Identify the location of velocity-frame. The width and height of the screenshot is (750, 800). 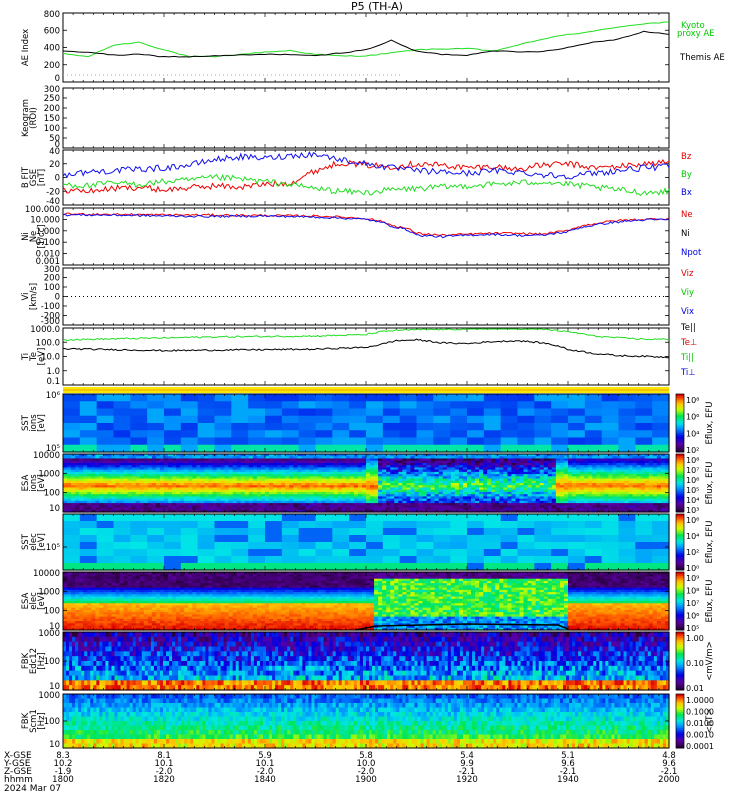
(366, 296).